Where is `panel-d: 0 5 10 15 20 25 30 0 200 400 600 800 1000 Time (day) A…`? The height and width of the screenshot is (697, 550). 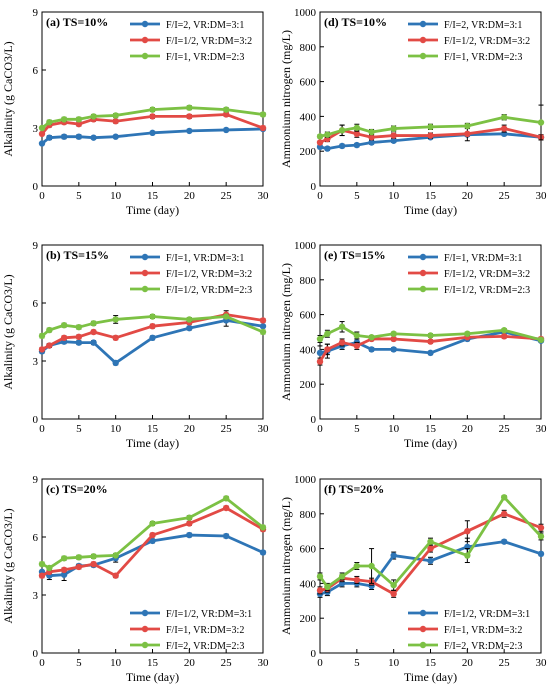
panel-d: 0 5 10 15 20 25 30 0 200 400 600 800 1000 Time (day) A… is located at coordinates (413, 112).